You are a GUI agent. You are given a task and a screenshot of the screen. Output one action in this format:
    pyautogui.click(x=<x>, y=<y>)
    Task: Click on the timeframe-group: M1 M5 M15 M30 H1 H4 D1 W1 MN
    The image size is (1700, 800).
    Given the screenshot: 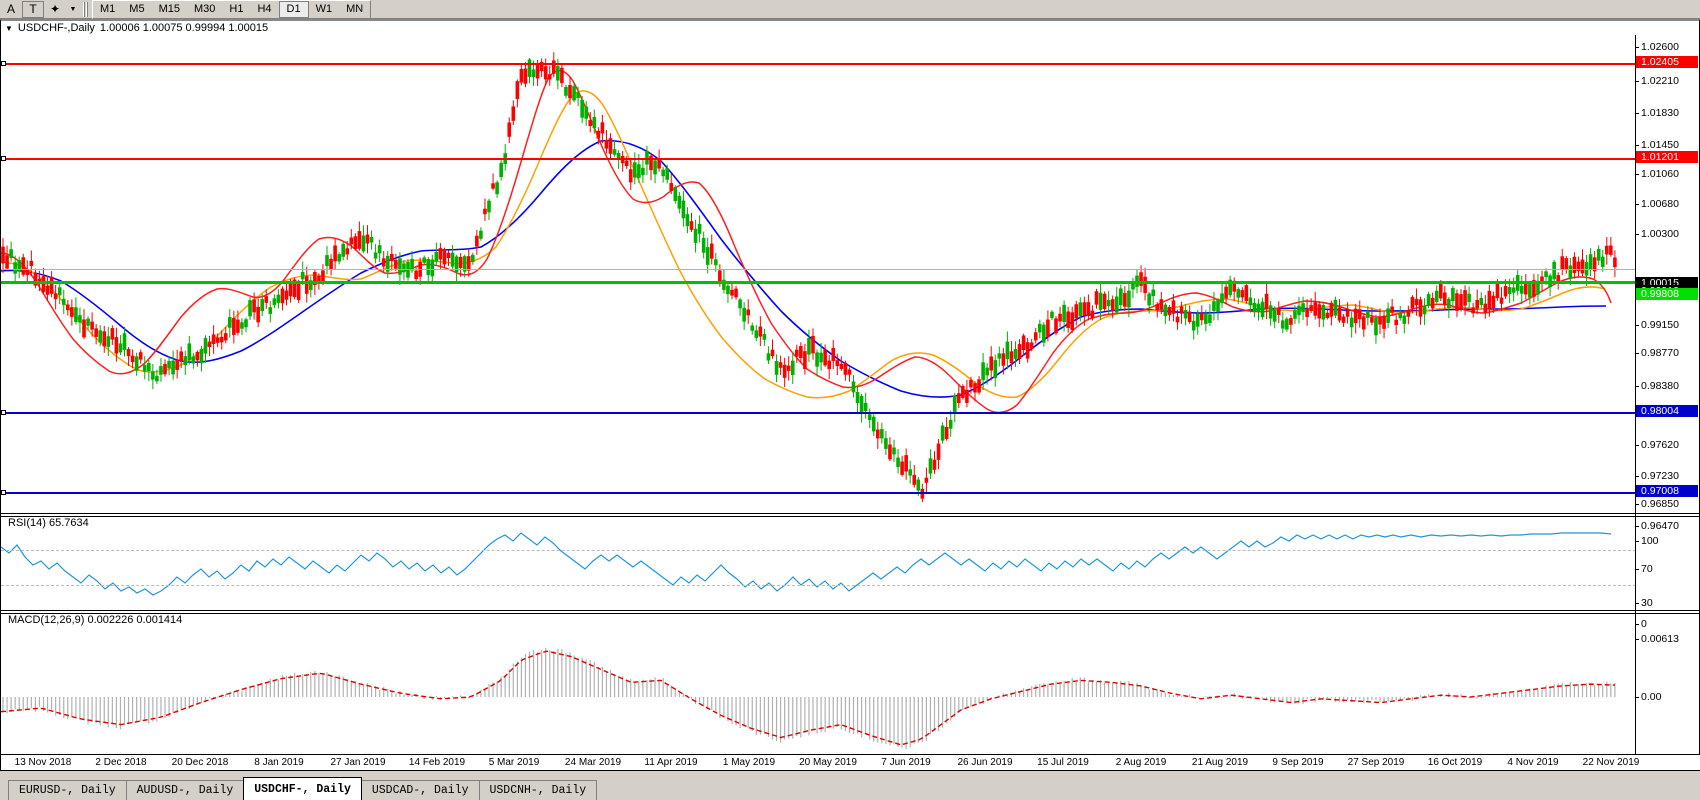 What is the action you would take?
    pyautogui.click(x=232, y=9)
    